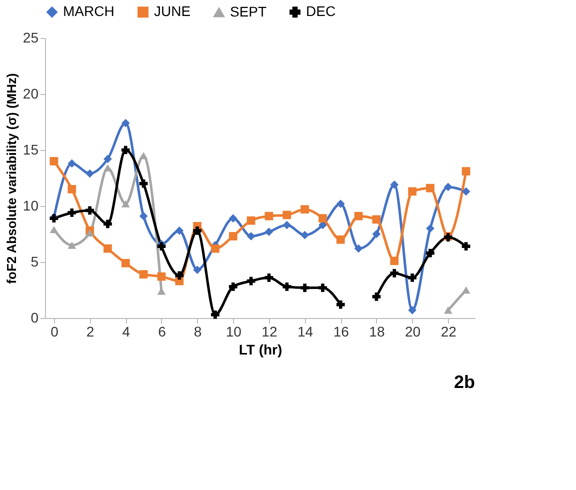  Describe the element at coordinates (54, 332) in the screenshot. I see `x-tick-label: 0` at that location.